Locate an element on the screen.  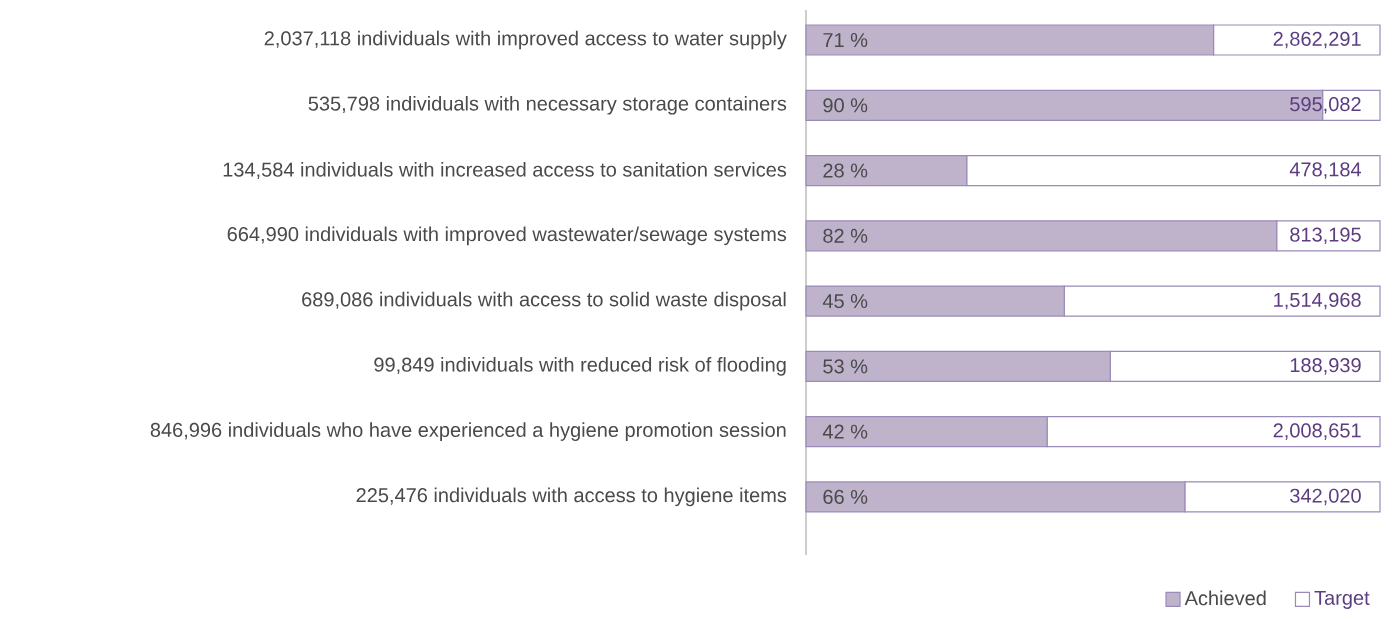
y-tick-label: 99,849 individuals with reduced risk of flooding is located at coordinates (580, 366).